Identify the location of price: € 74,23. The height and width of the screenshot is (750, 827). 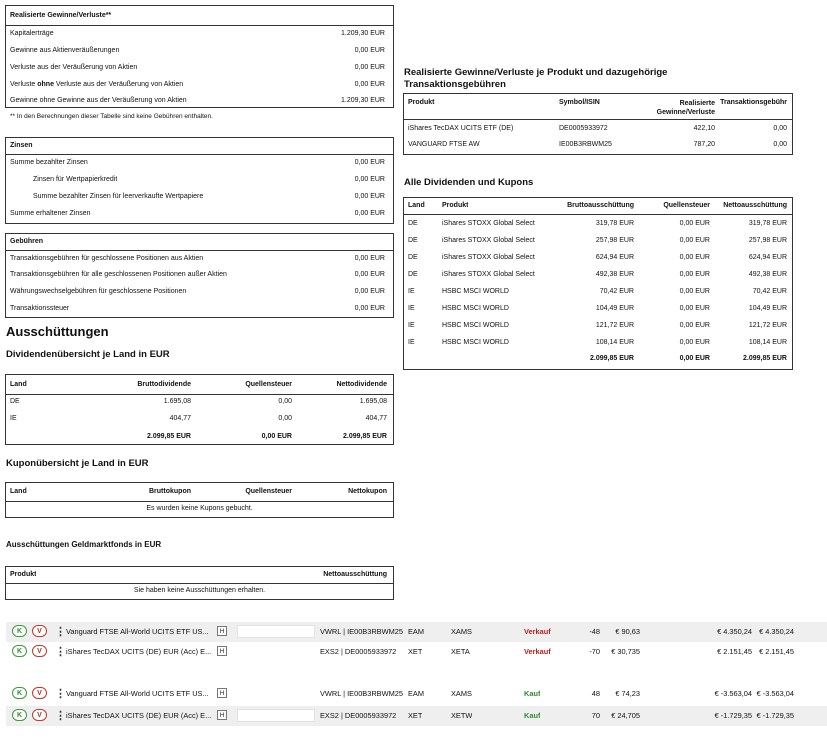
(627, 693).